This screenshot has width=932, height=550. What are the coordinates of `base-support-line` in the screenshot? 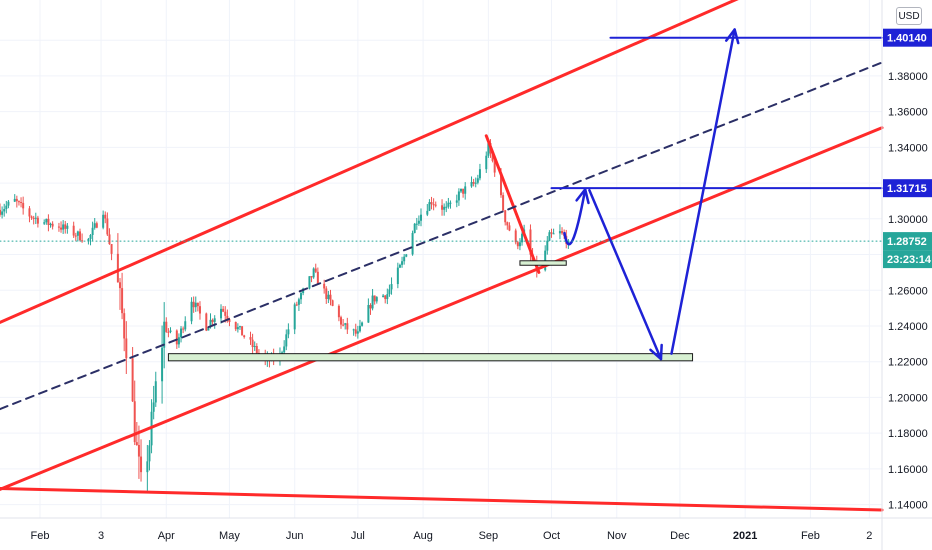 It's located at (442, 499).